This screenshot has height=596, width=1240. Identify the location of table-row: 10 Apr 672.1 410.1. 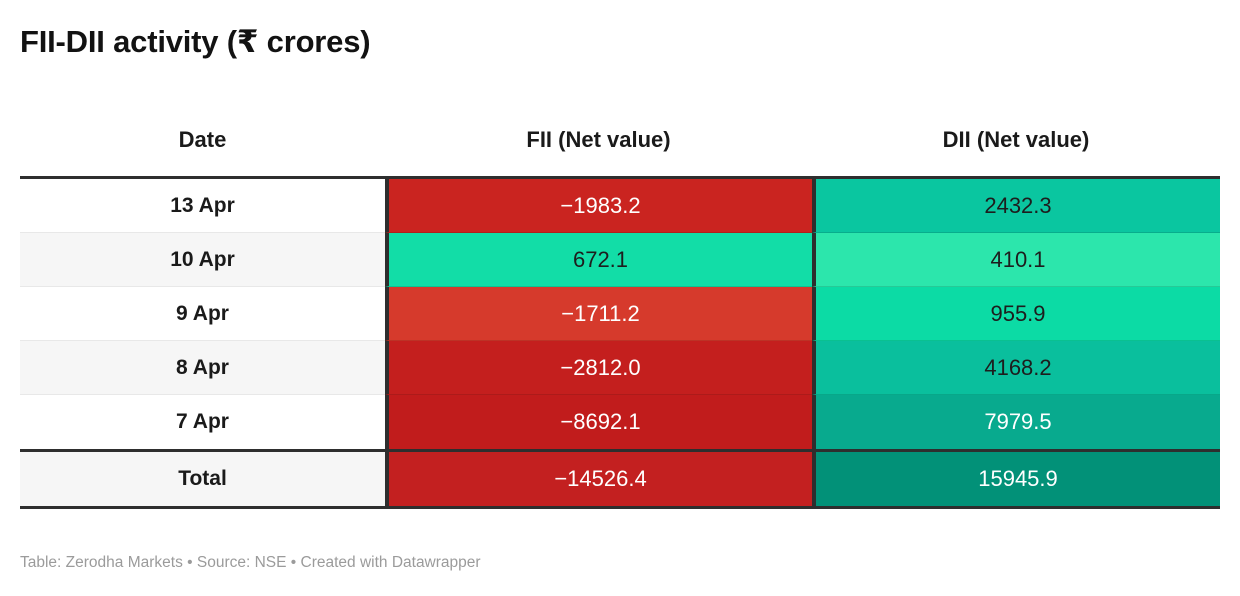
(620, 260).